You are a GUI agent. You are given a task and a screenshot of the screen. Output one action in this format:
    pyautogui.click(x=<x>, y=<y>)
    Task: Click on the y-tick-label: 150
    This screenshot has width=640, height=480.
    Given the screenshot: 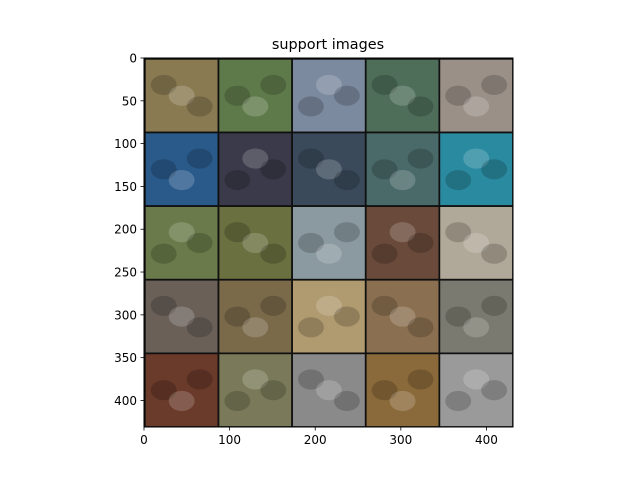 What is the action you would take?
    pyautogui.click(x=125, y=187)
    